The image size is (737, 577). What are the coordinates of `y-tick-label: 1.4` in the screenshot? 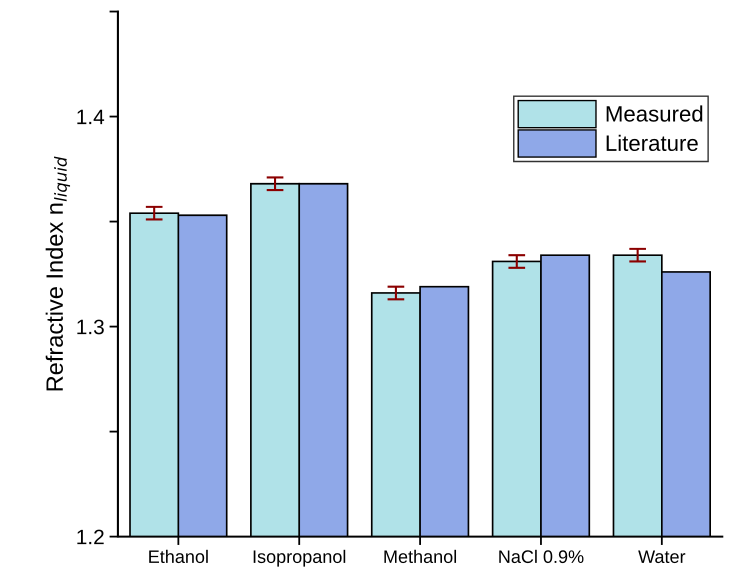 It's located at (90, 117).